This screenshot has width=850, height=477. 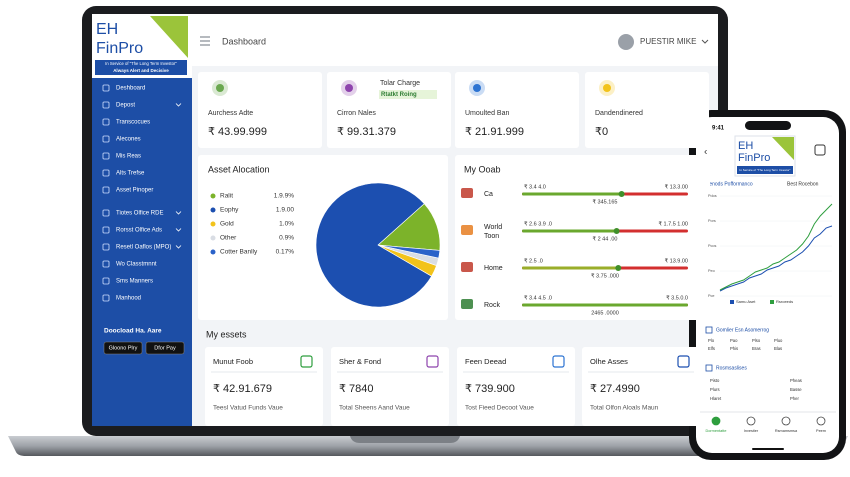 What do you see at coordinates (731, 368) in the screenshot?
I see `phone-section-title: Rosmsaslises` at bounding box center [731, 368].